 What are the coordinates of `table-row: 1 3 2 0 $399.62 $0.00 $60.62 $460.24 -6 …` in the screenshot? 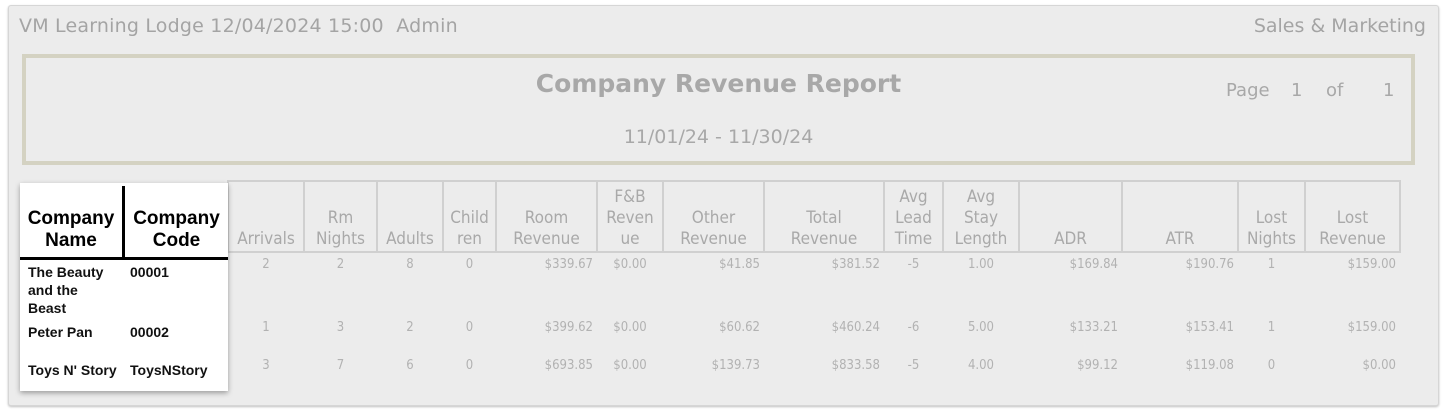 It's located at (706, 335).